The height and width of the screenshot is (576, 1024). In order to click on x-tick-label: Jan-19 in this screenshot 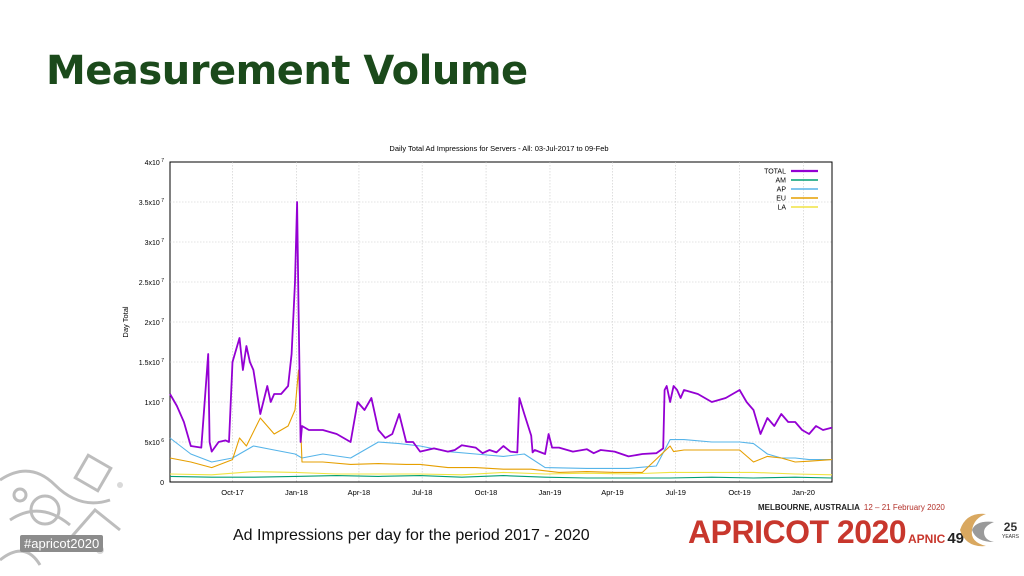, I will do `click(550, 492)`.